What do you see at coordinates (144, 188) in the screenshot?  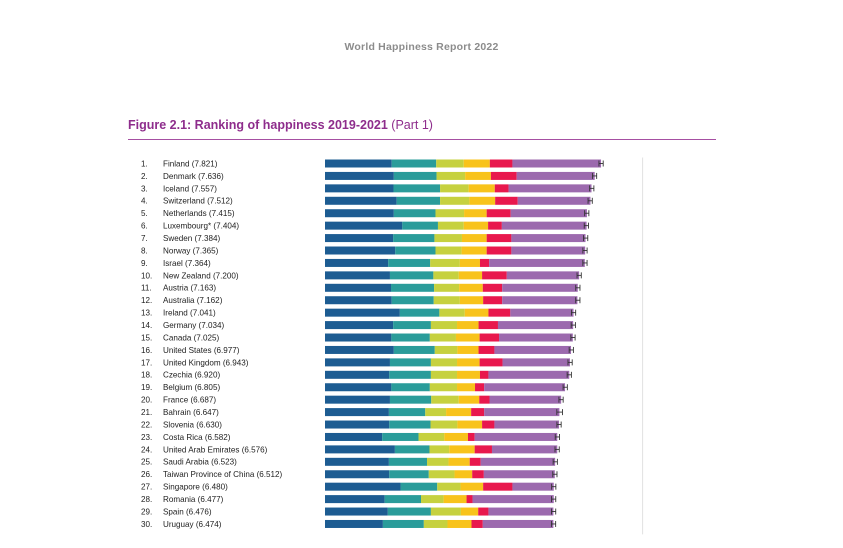 I see `rank-label: 3.` at bounding box center [144, 188].